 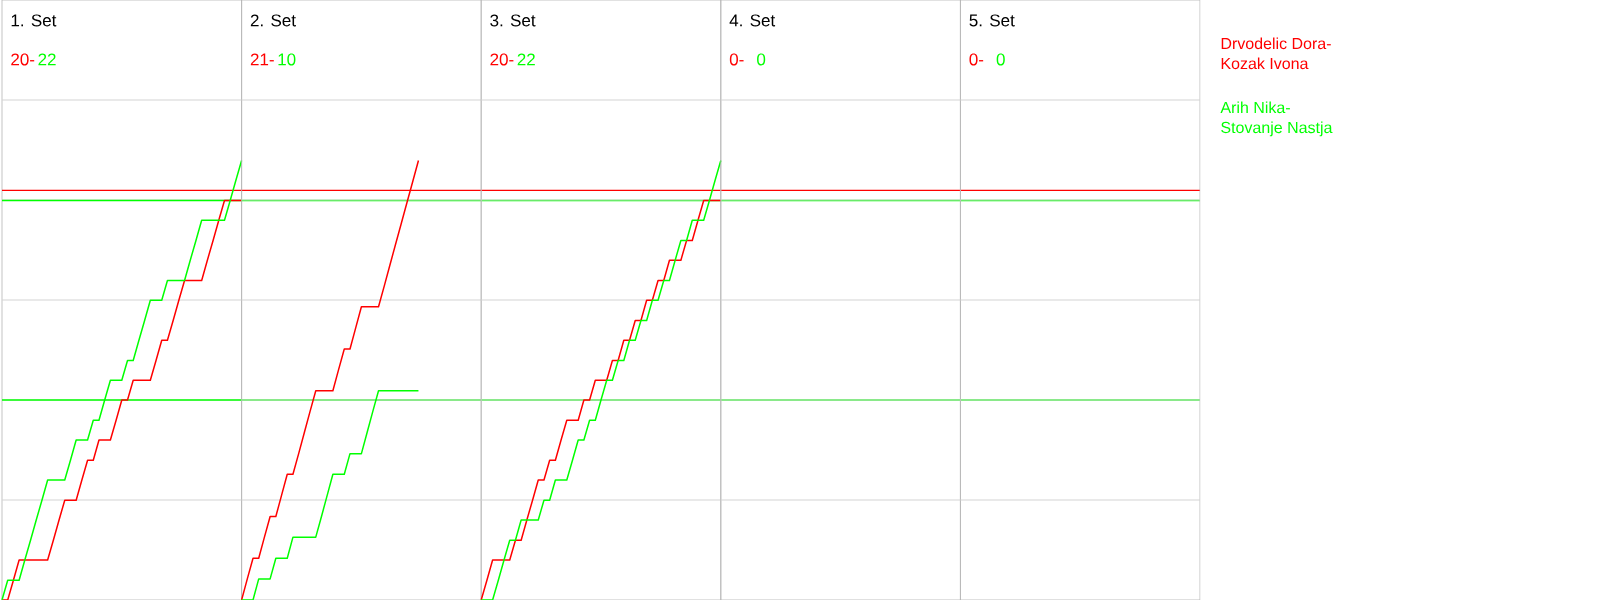 What do you see at coordinates (752, 20) in the screenshot?
I see `text: 4. Set` at bounding box center [752, 20].